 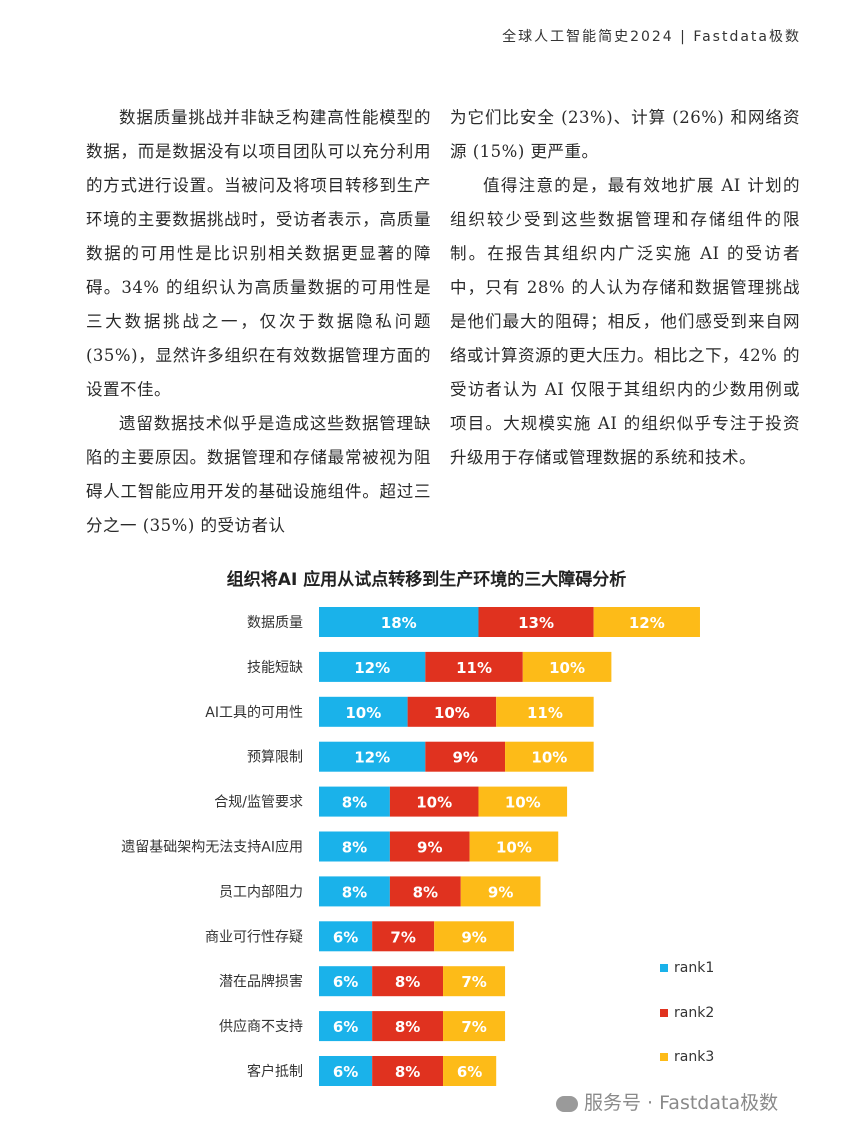 What do you see at coordinates (275, 1071) in the screenshot?
I see `category-label: 客户抵制` at bounding box center [275, 1071].